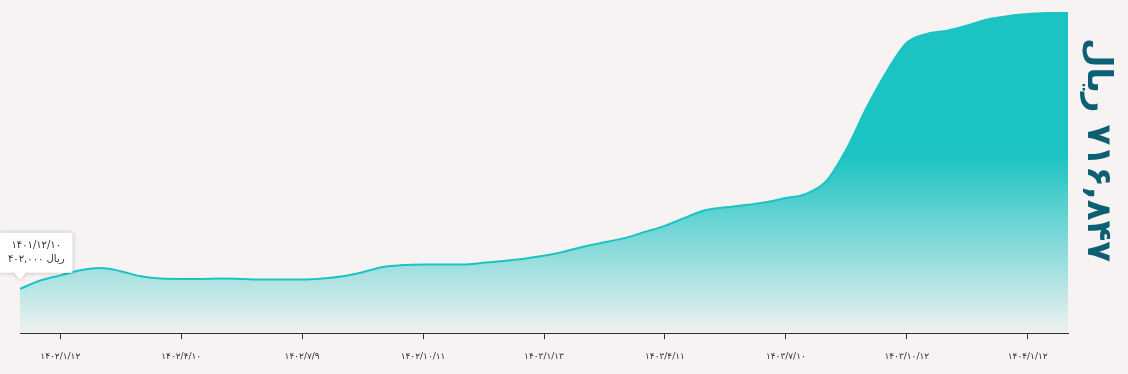 The height and width of the screenshot is (374, 1128). I want to click on x-tick-label: ۱۴۰۴/۱/۱۲, so click(1027, 355).